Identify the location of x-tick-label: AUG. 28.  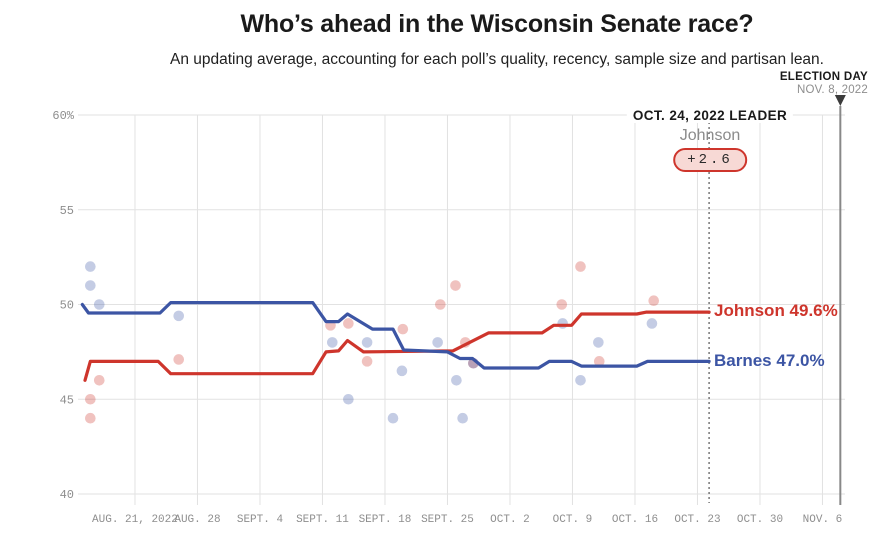
(197, 520).